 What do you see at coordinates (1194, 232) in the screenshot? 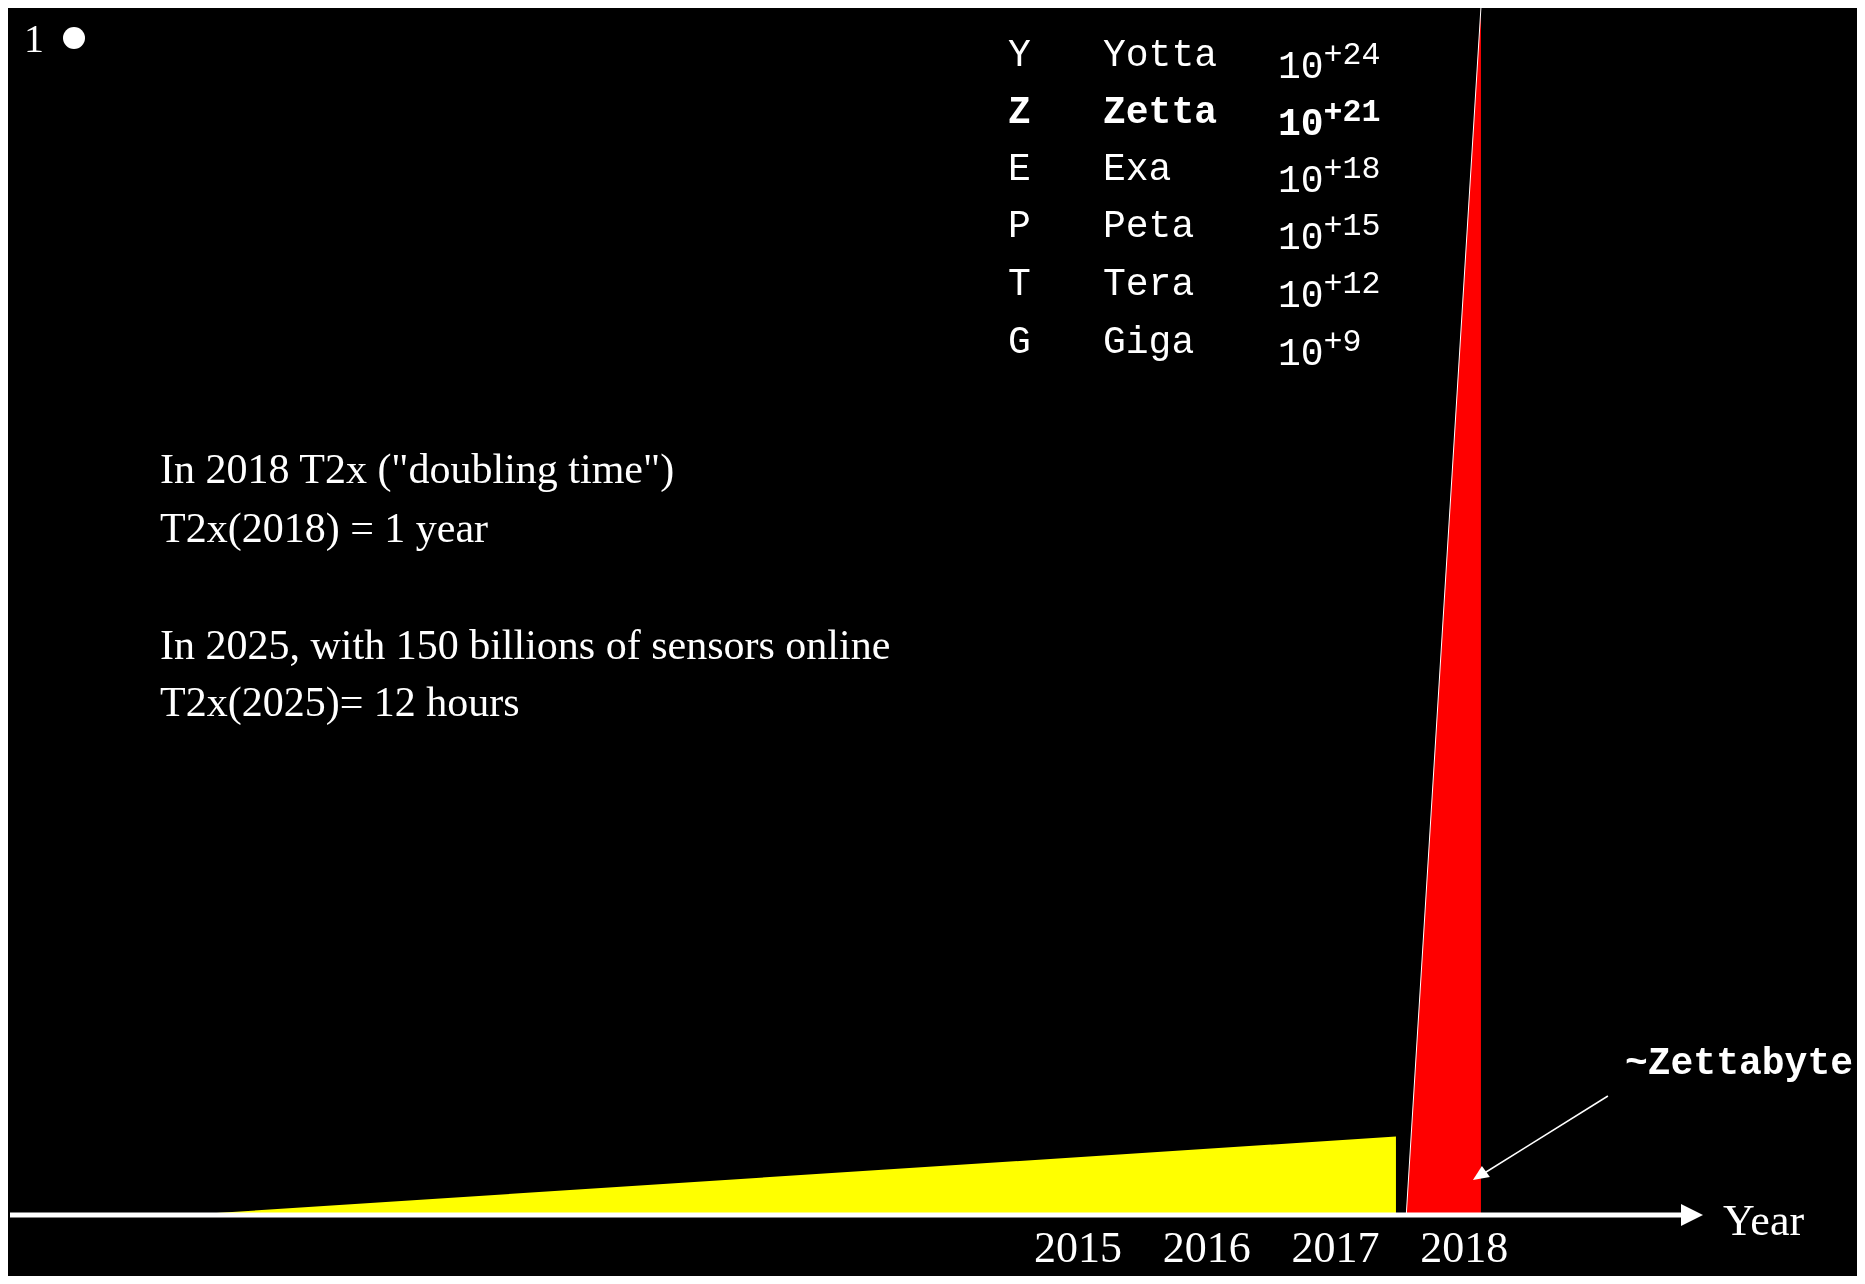
I see `text: P Peta 10$^{+15}$` at bounding box center [1194, 232].